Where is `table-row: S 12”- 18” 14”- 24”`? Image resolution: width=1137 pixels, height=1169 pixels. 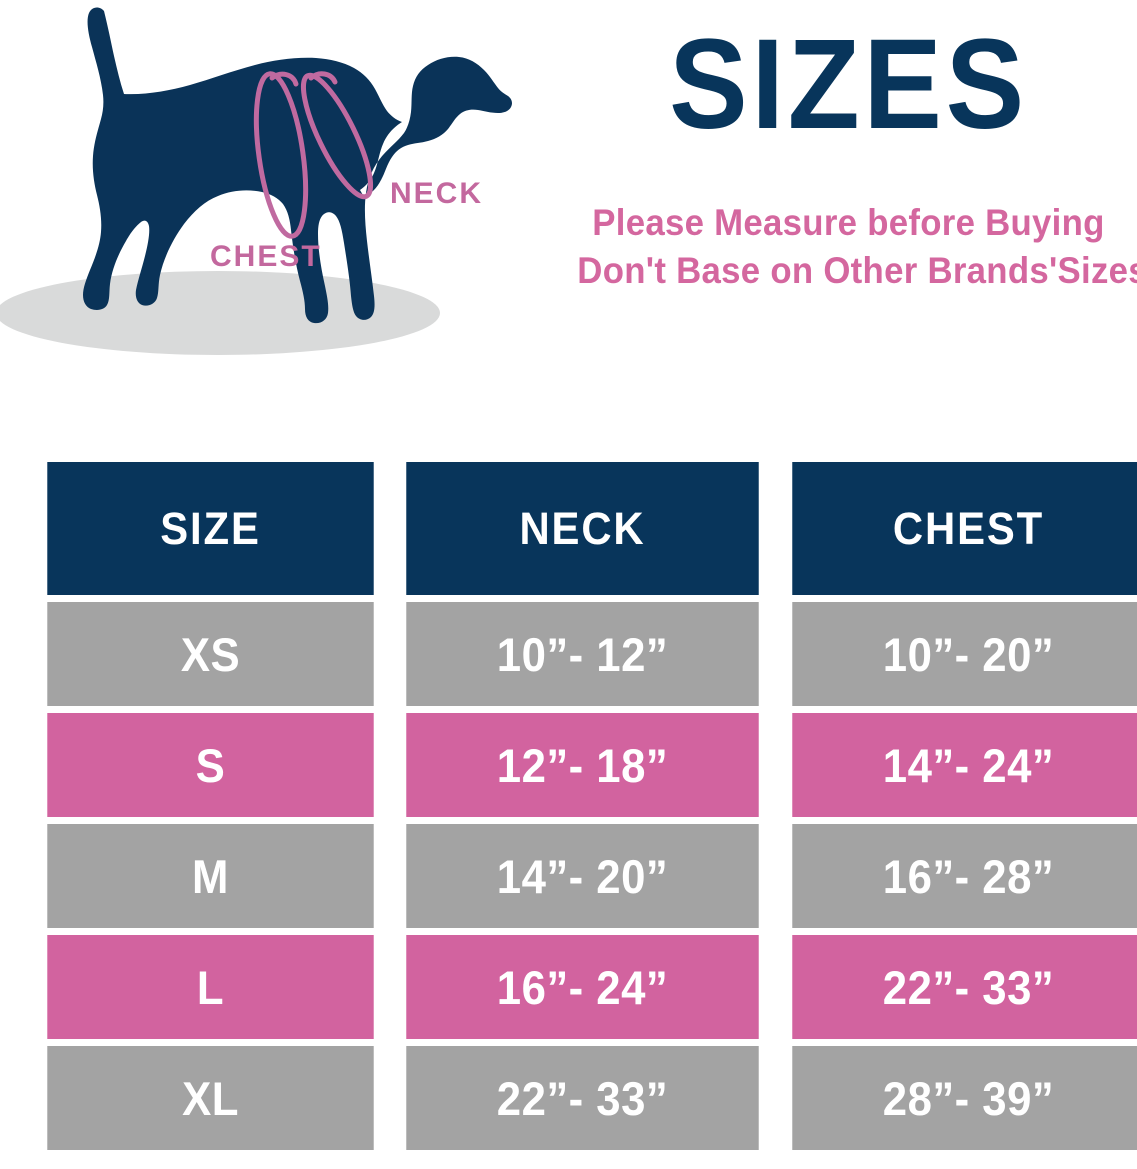 table-row: S 12”- 18” 14”- 24” is located at coordinates (586, 765).